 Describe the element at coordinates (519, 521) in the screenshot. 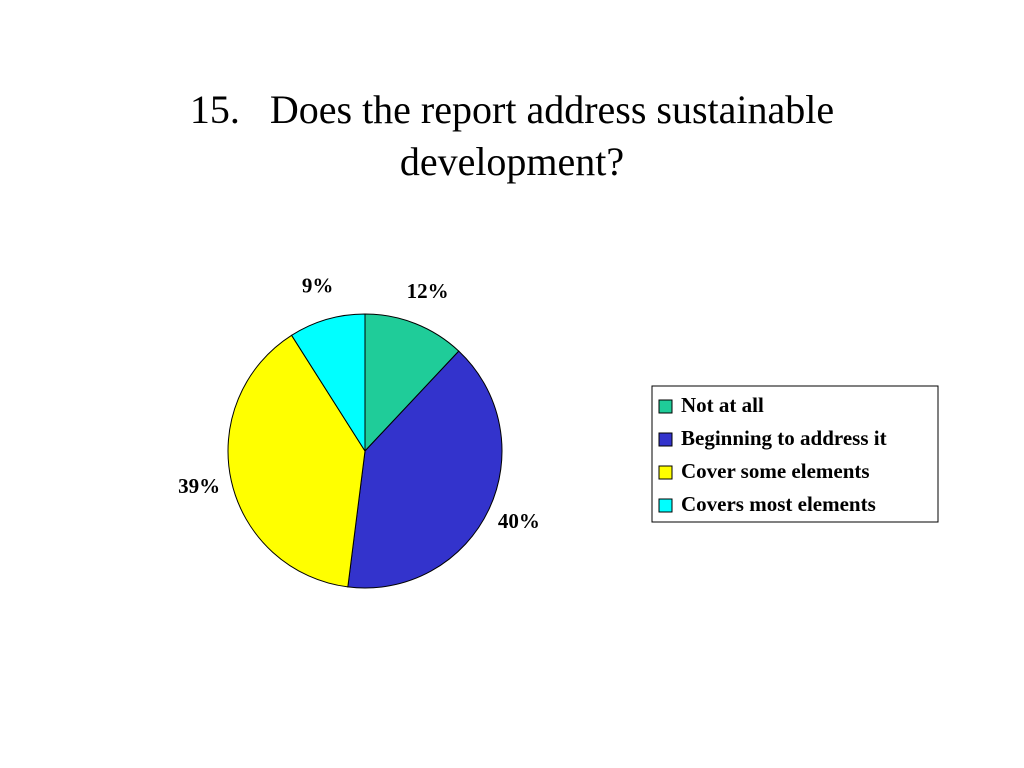

I see `data-label: 40%` at that location.